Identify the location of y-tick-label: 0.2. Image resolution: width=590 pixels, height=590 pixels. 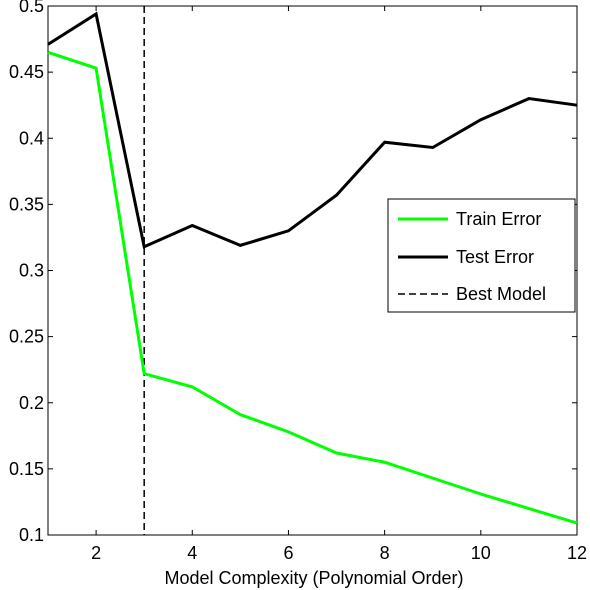
(31, 403).